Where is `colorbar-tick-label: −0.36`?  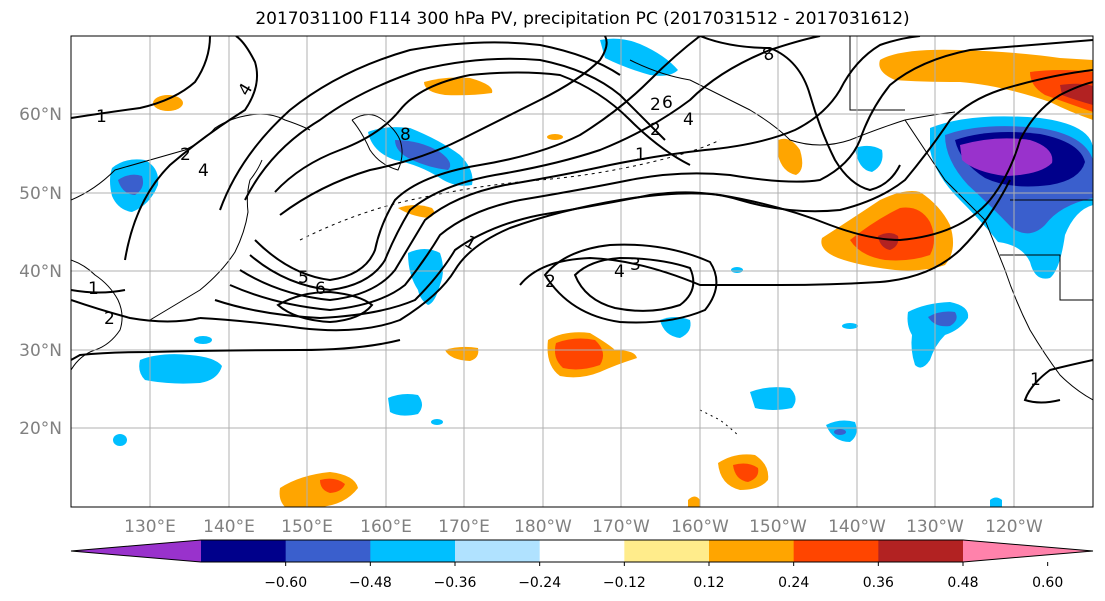 colorbar-tick-label: −0.36 is located at coordinates (455, 583).